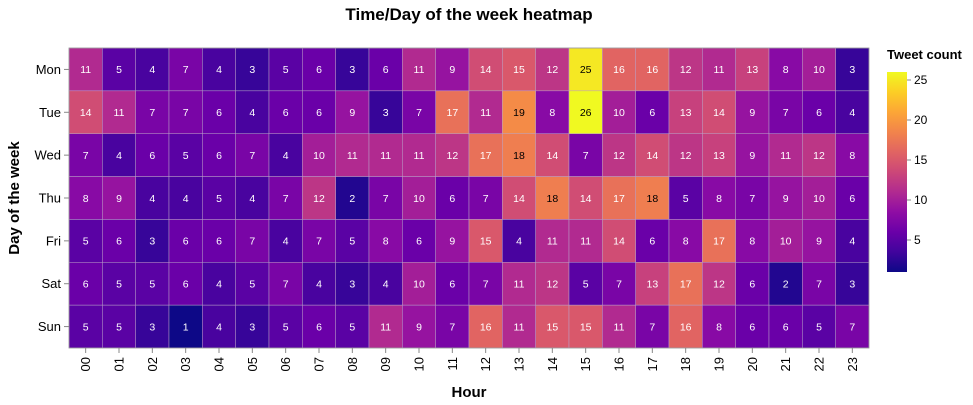  I want to click on cell-value-label: 2, so click(786, 285).